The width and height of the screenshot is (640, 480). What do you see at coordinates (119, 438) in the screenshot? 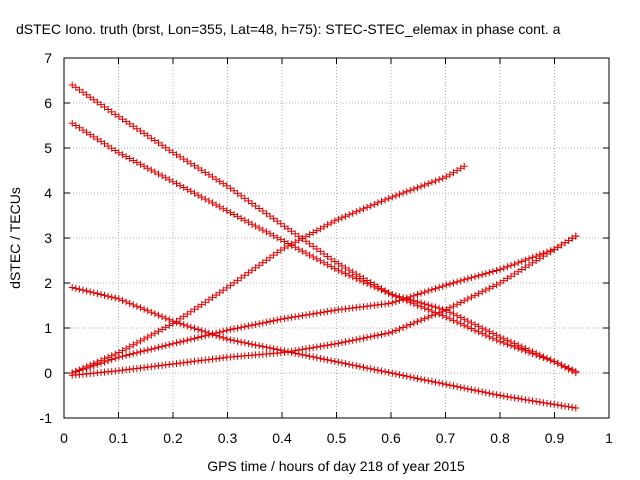
I see `x-tick-label: 0.1` at bounding box center [119, 438].